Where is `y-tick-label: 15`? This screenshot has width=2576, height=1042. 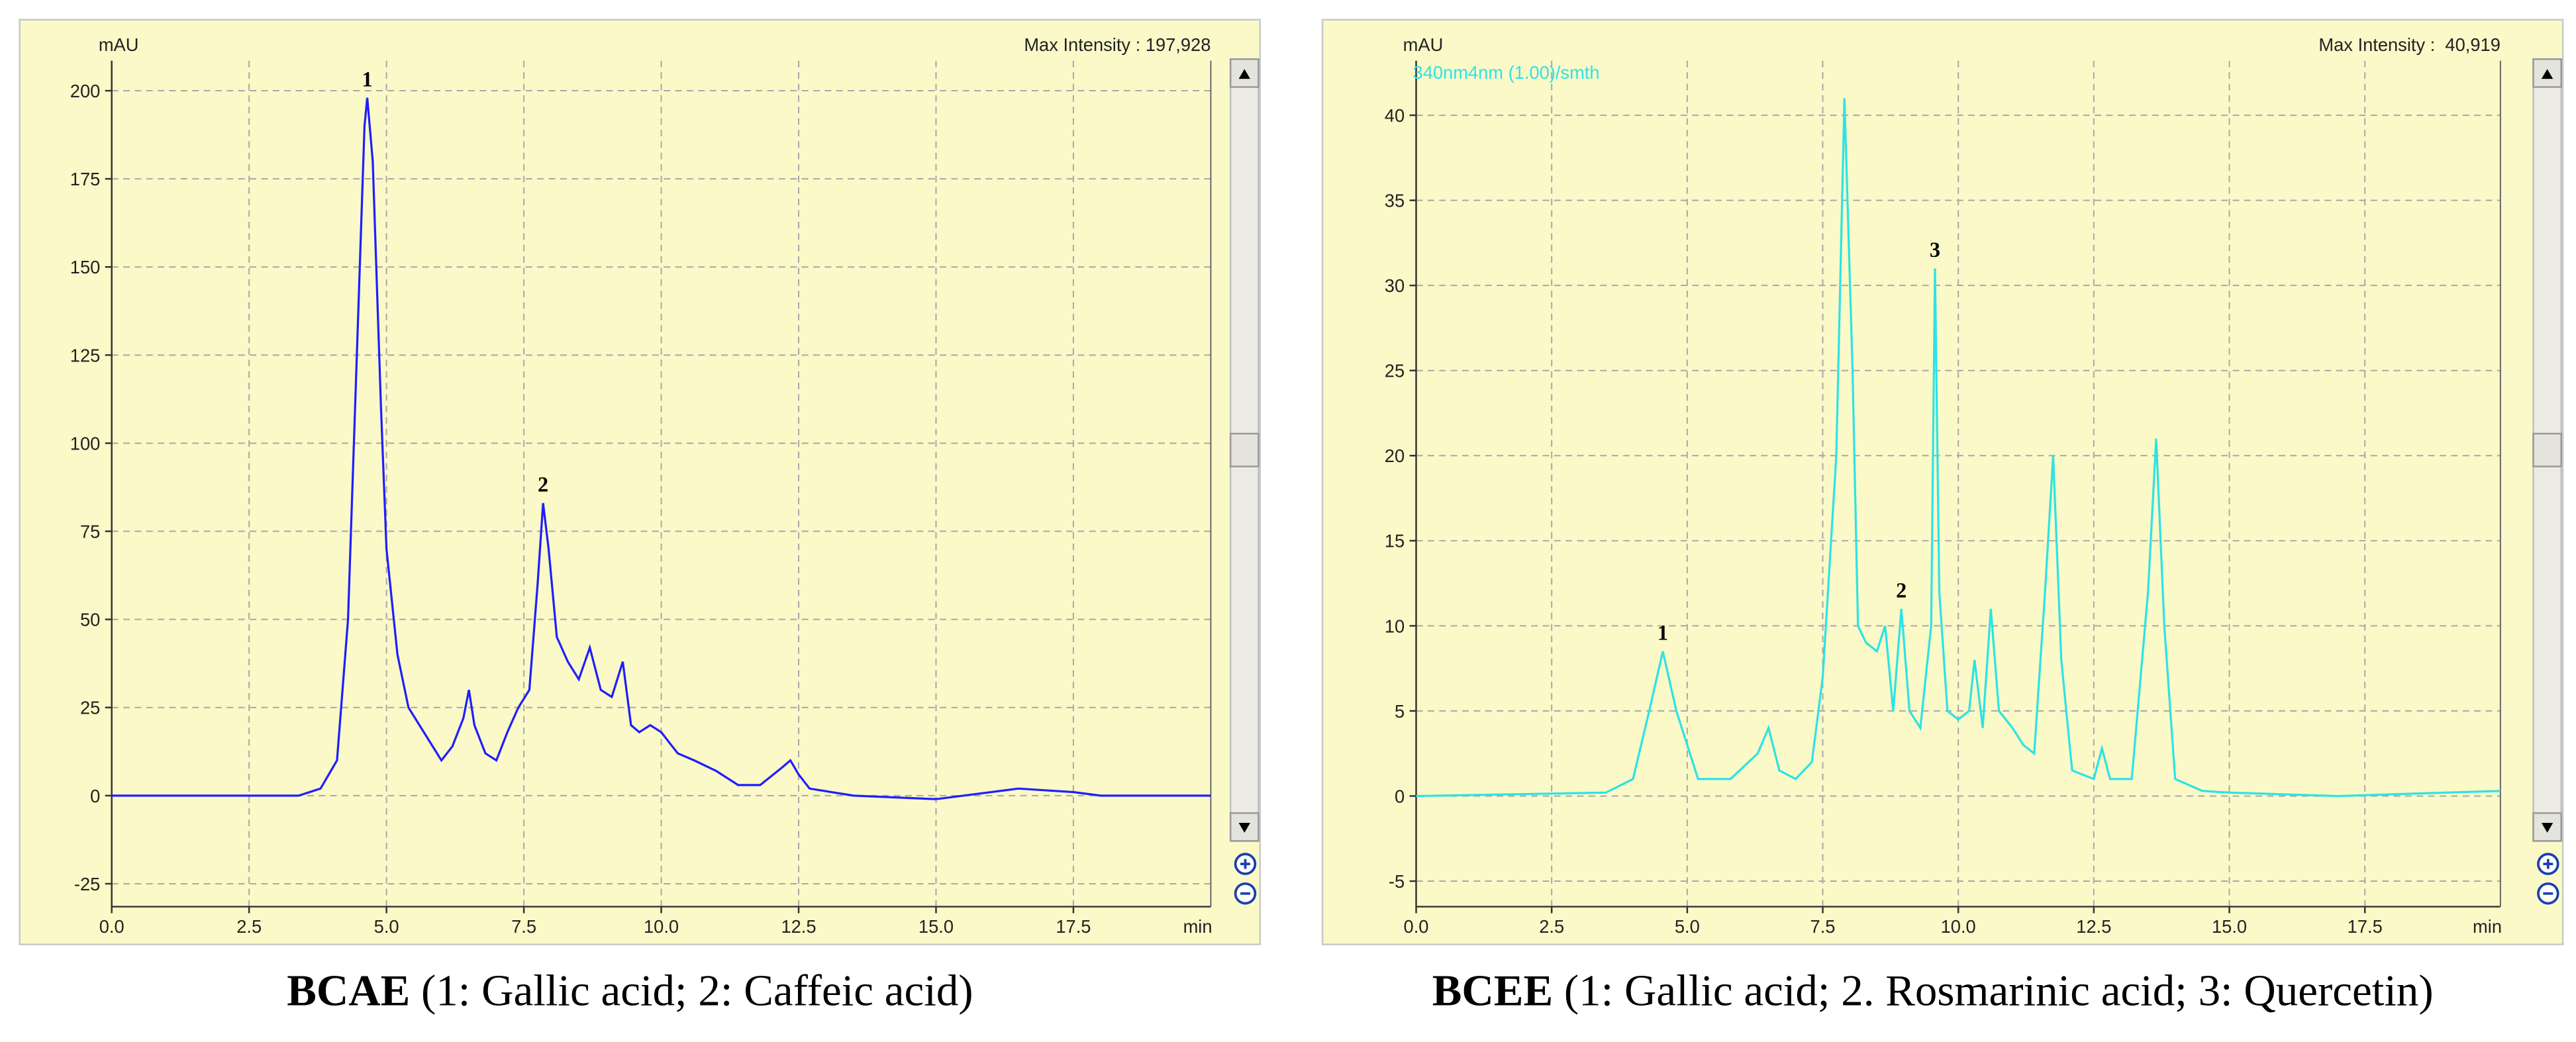
y-tick-label: 15 is located at coordinates (1395, 541).